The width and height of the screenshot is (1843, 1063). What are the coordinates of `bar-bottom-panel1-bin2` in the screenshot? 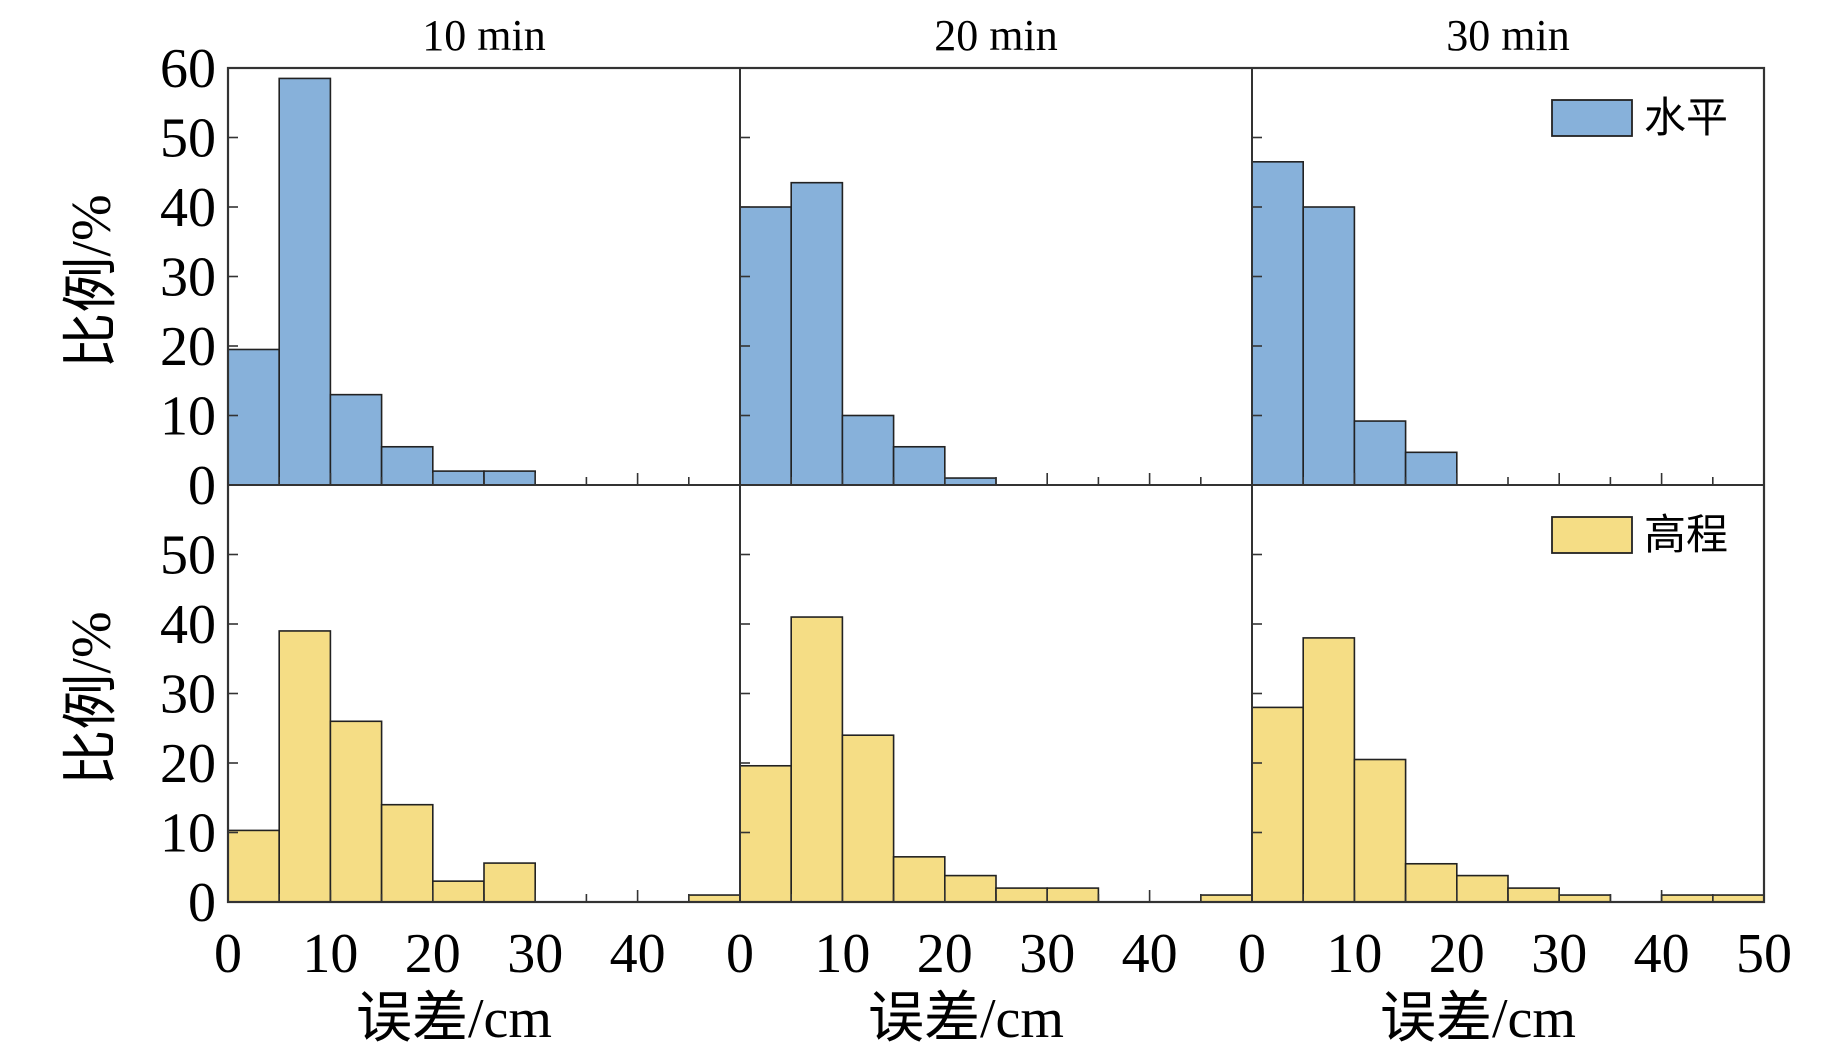 It's located at (305, 766).